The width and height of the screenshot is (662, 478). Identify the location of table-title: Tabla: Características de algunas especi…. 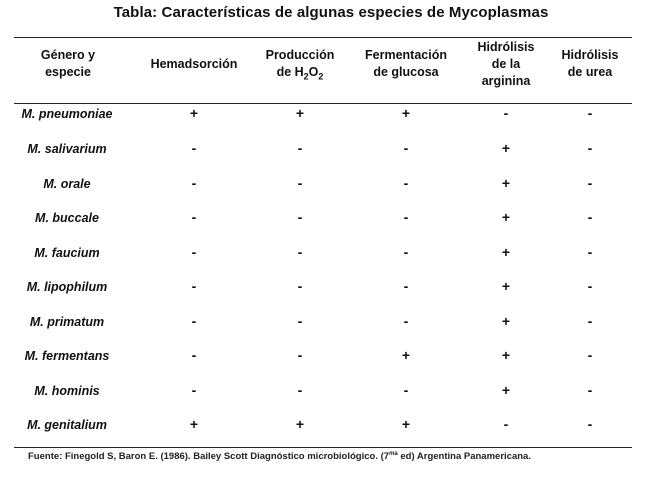
(331, 12).